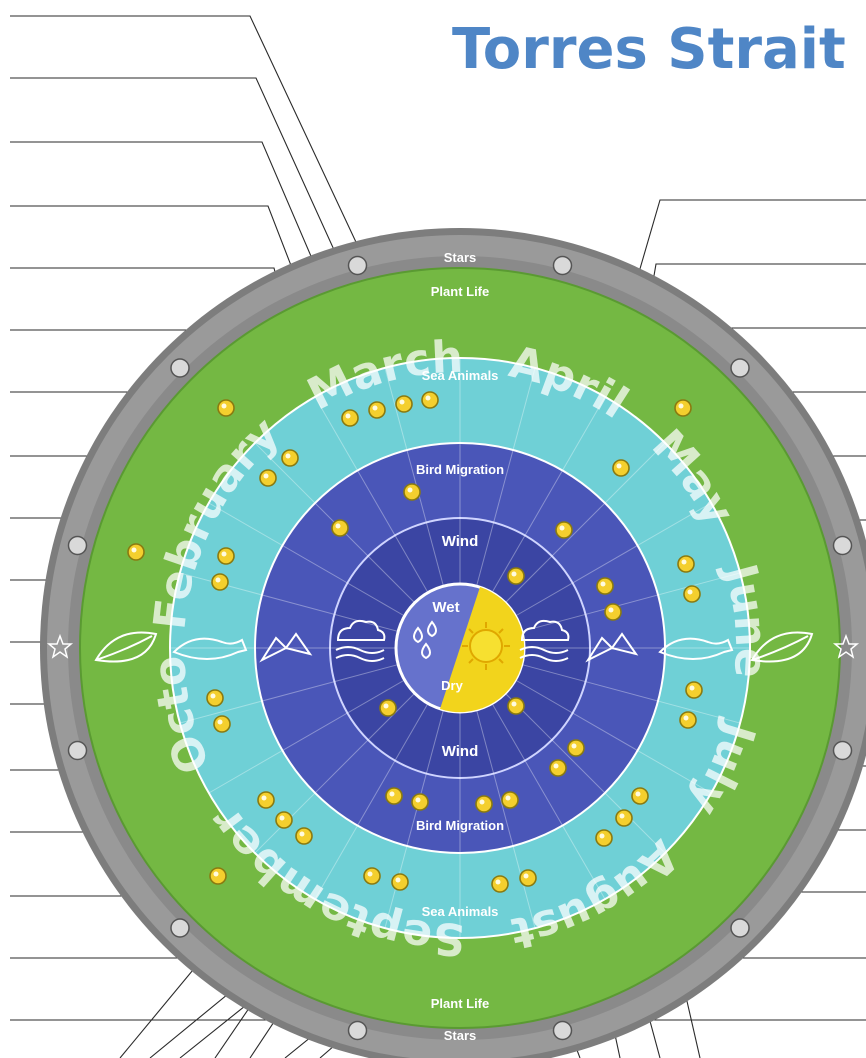  Describe the element at coordinates (460, 541) in the screenshot. I see `wind-label-top: Wind` at that location.